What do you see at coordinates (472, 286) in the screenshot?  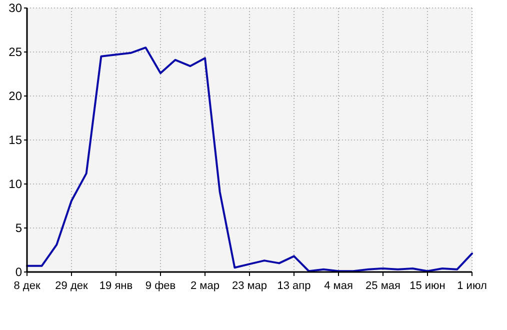 I see `x-tick-label: 1 июл` at bounding box center [472, 286].